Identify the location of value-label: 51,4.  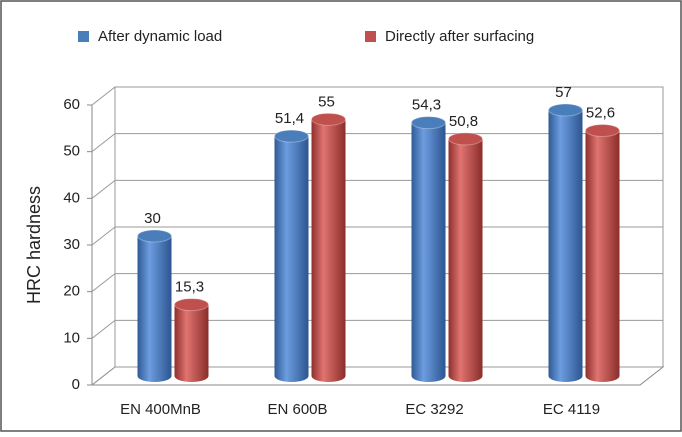
(289, 118).